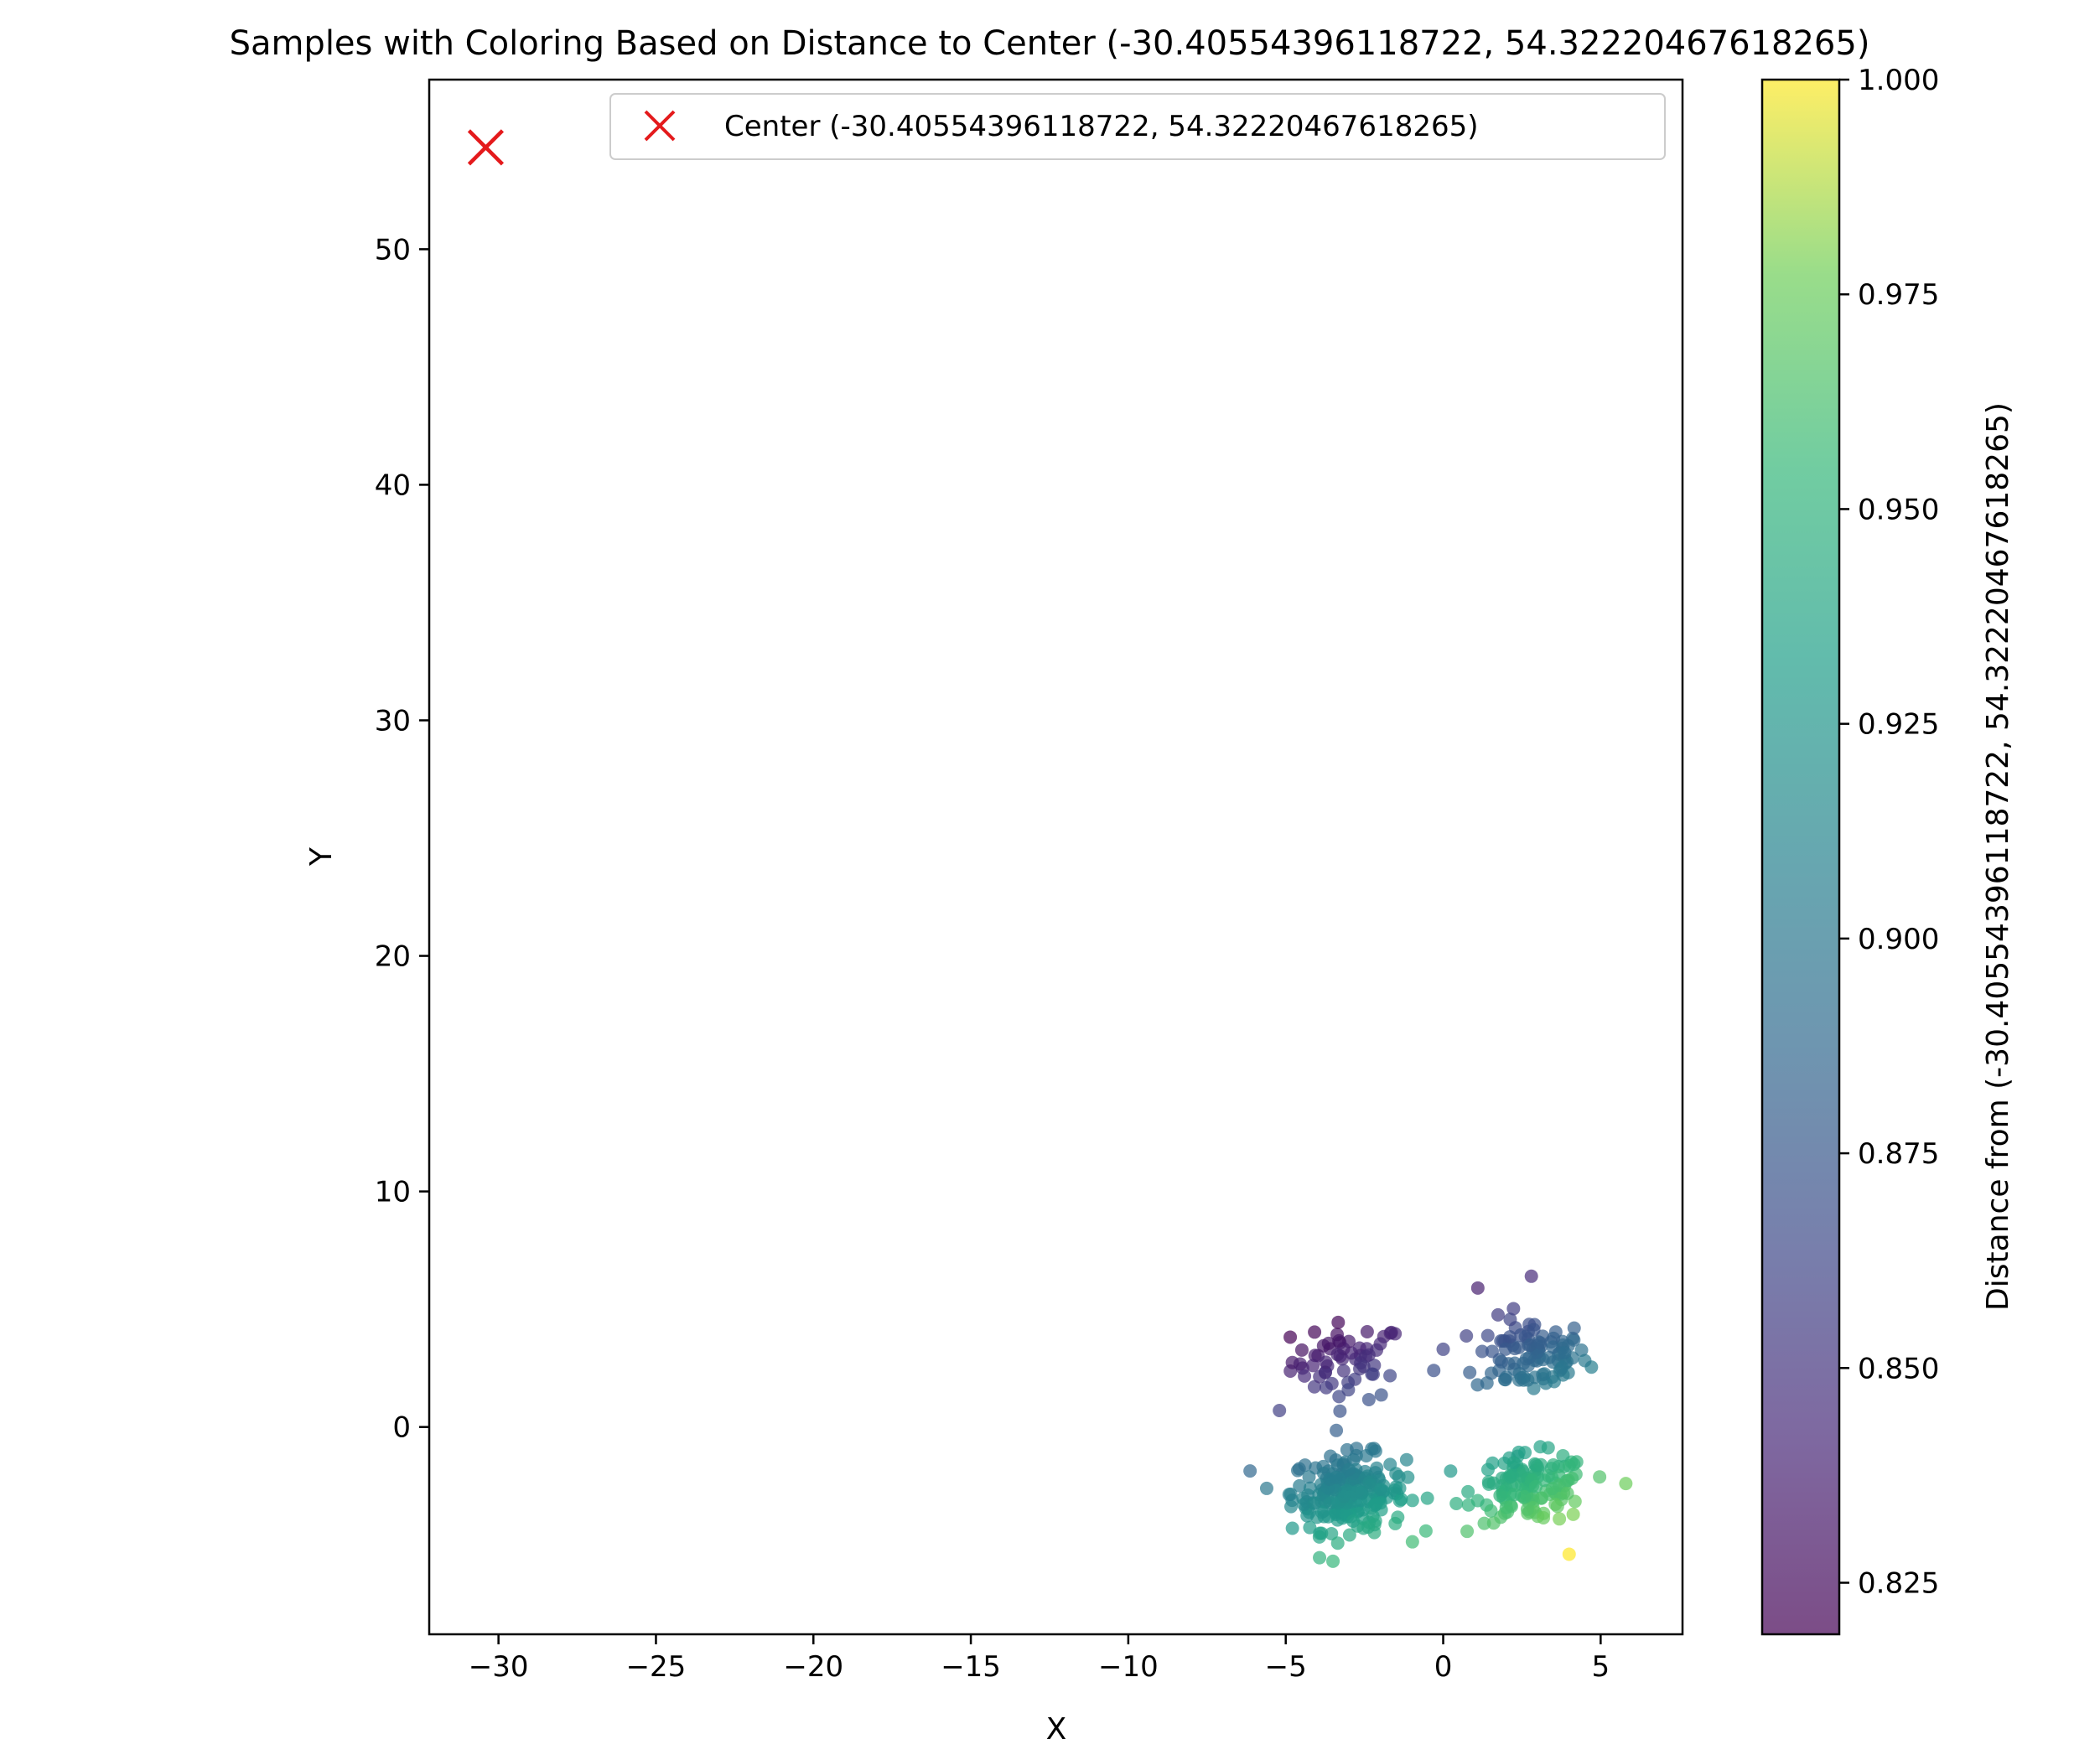  What do you see at coordinates (1898, 1584) in the screenshot?
I see `colorbar-tick-label: 0.825` at bounding box center [1898, 1584].